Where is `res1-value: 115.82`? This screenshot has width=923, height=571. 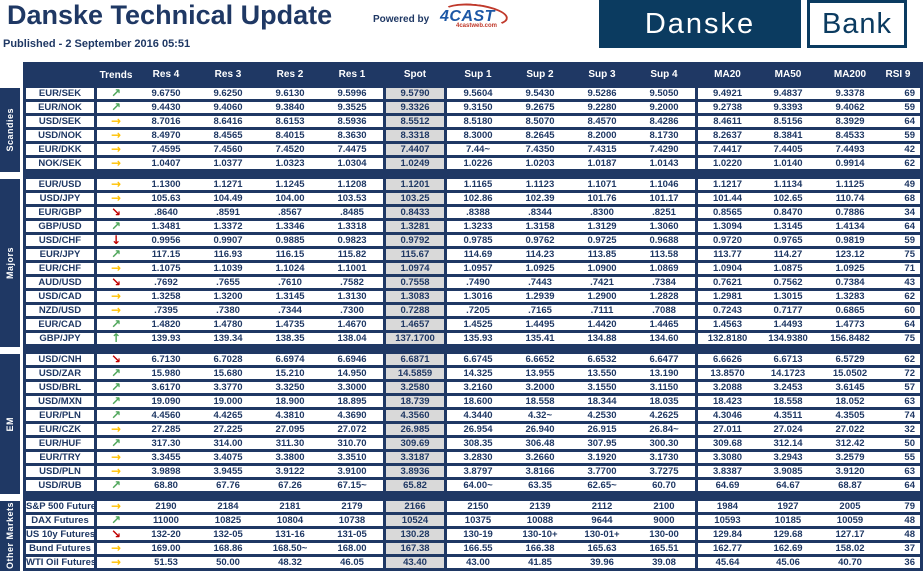
res1-value: 115.82 is located at coordinates (352, 254).